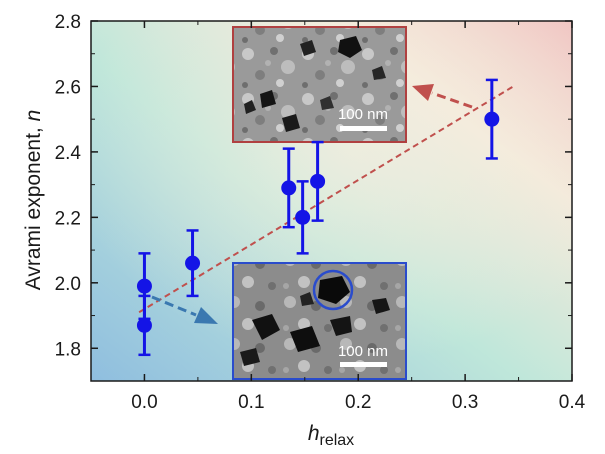 The height and width of the screenshot is (454, 605). Describe the element at coordinates (363, 128) in the screenshot. I see `scale-bar-upper` at that location.